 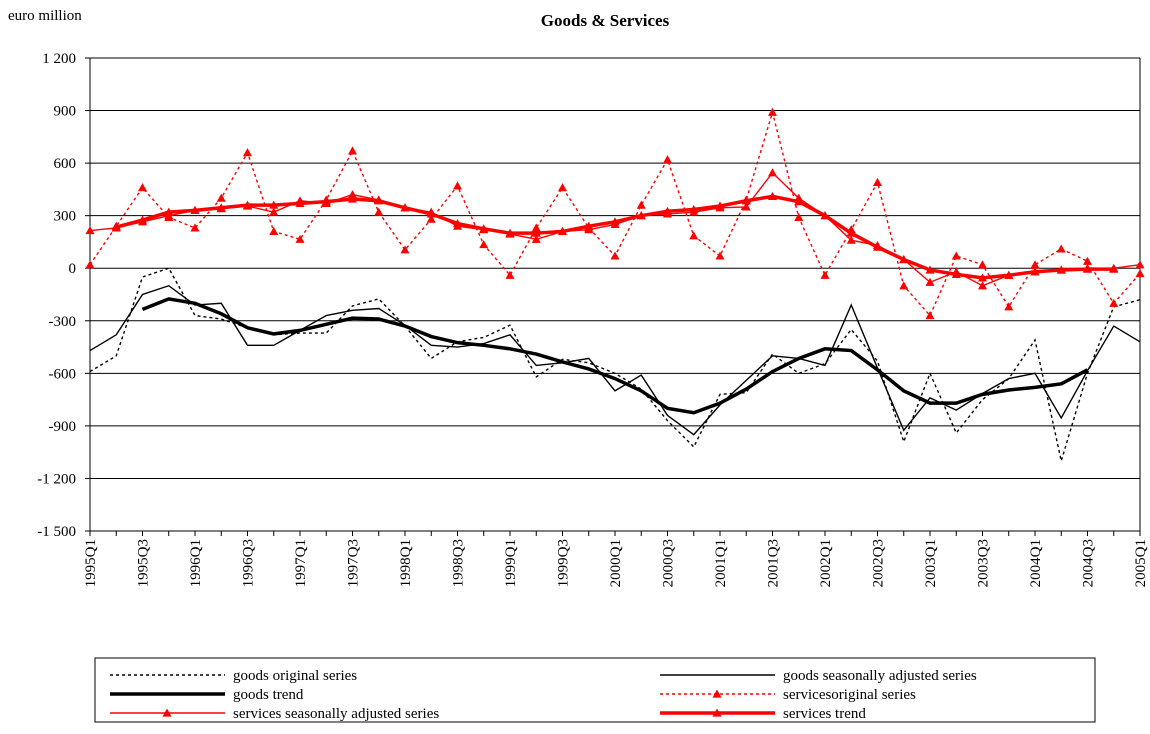 I want to click on y-tick-label: 0, so click(x=73, y=269).